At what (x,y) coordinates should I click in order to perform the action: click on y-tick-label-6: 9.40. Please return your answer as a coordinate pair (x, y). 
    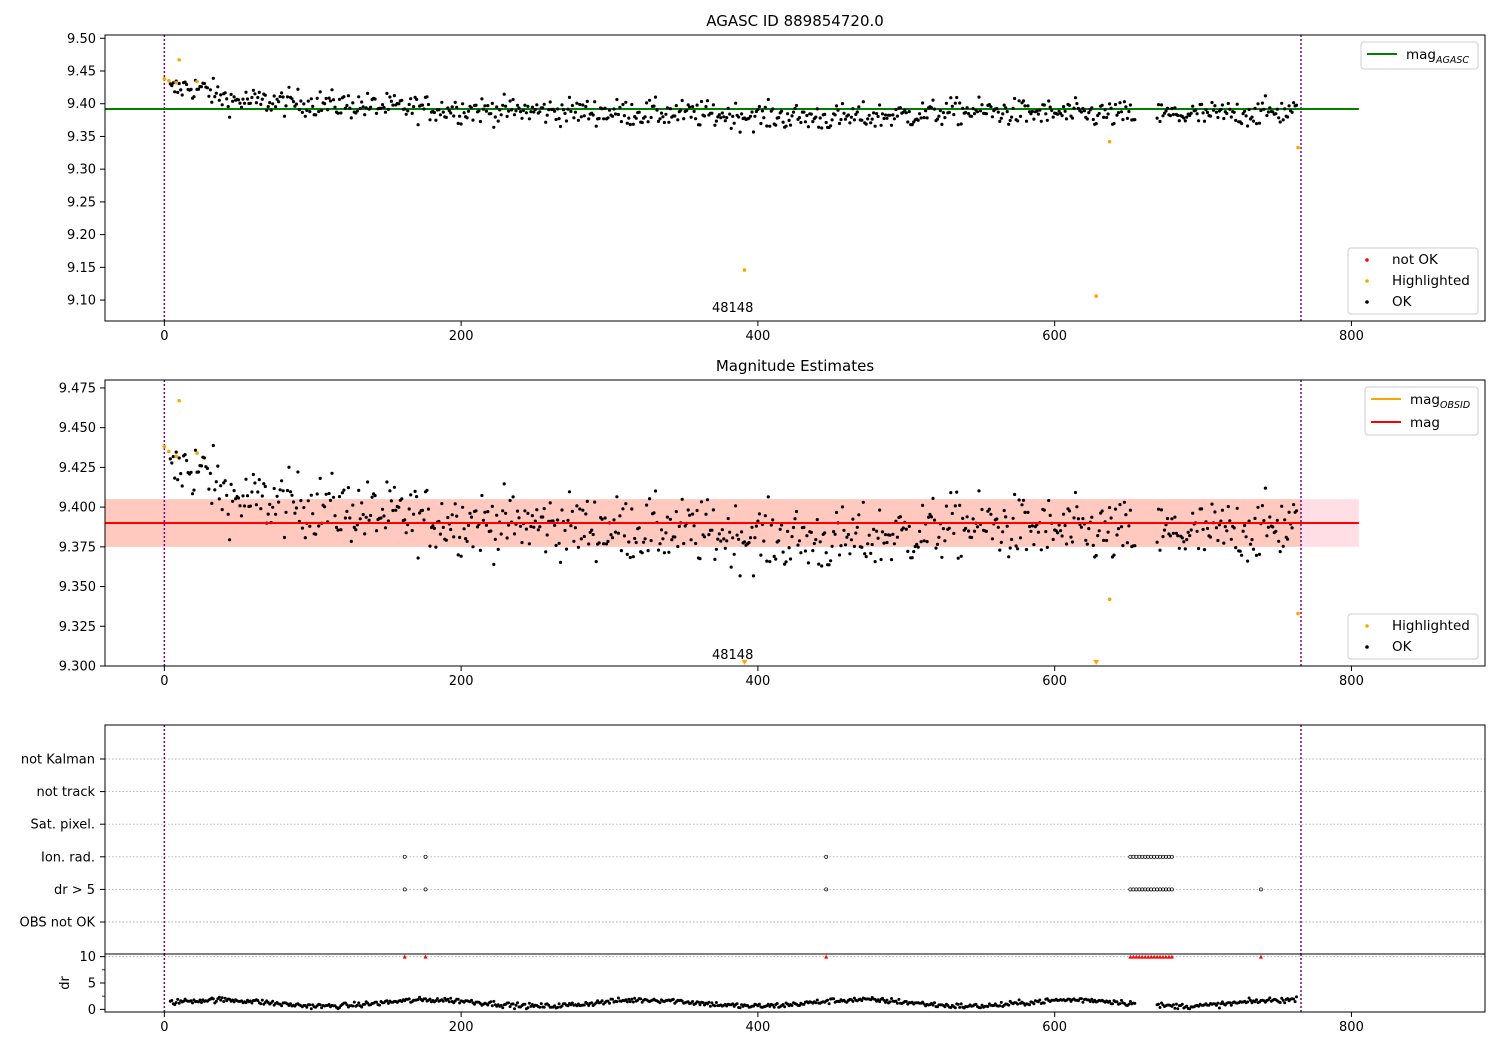
    Looking at the image, I should click on (81, 104).